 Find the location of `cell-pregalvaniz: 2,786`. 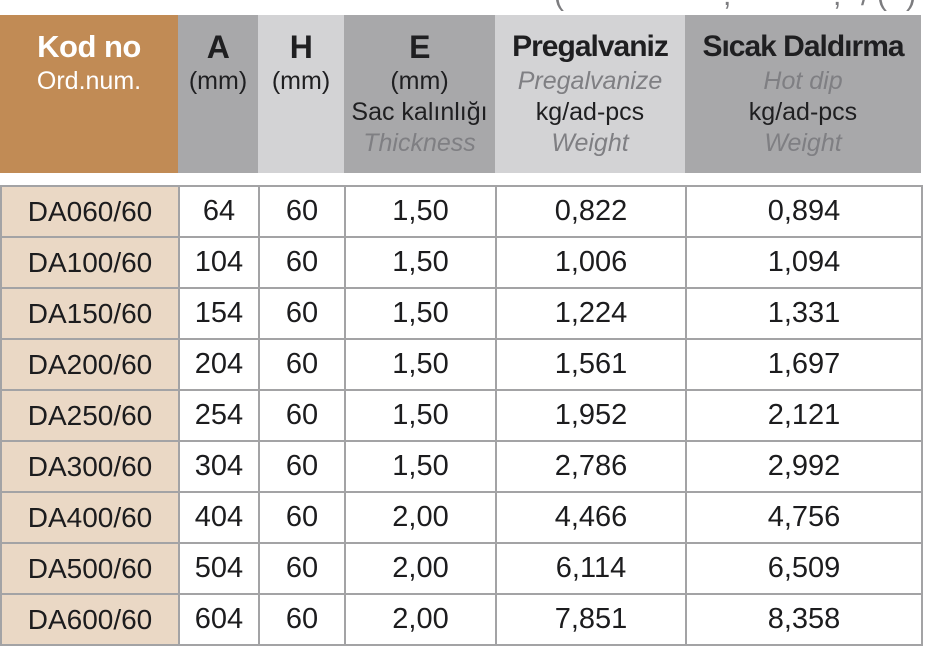

cell-pregalvaniz: 2,786 is located at coordinates (591, 466).